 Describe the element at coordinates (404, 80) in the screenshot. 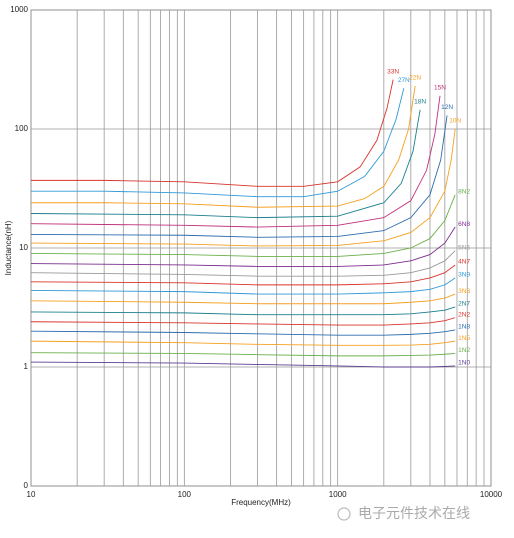

I see `series-label: 27N` at that location.